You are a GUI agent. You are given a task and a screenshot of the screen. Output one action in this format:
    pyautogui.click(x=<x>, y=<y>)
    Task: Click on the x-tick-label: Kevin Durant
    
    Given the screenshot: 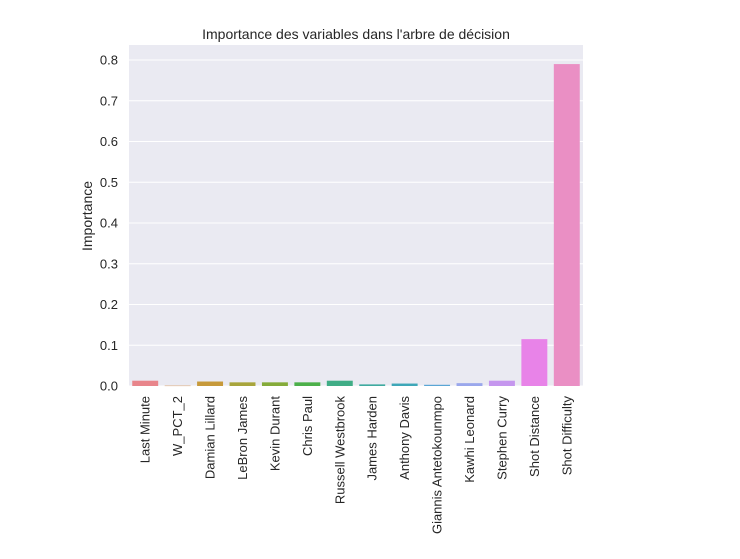 What is the action you would take?
    pyautogui.click(x=274, y=434)
    